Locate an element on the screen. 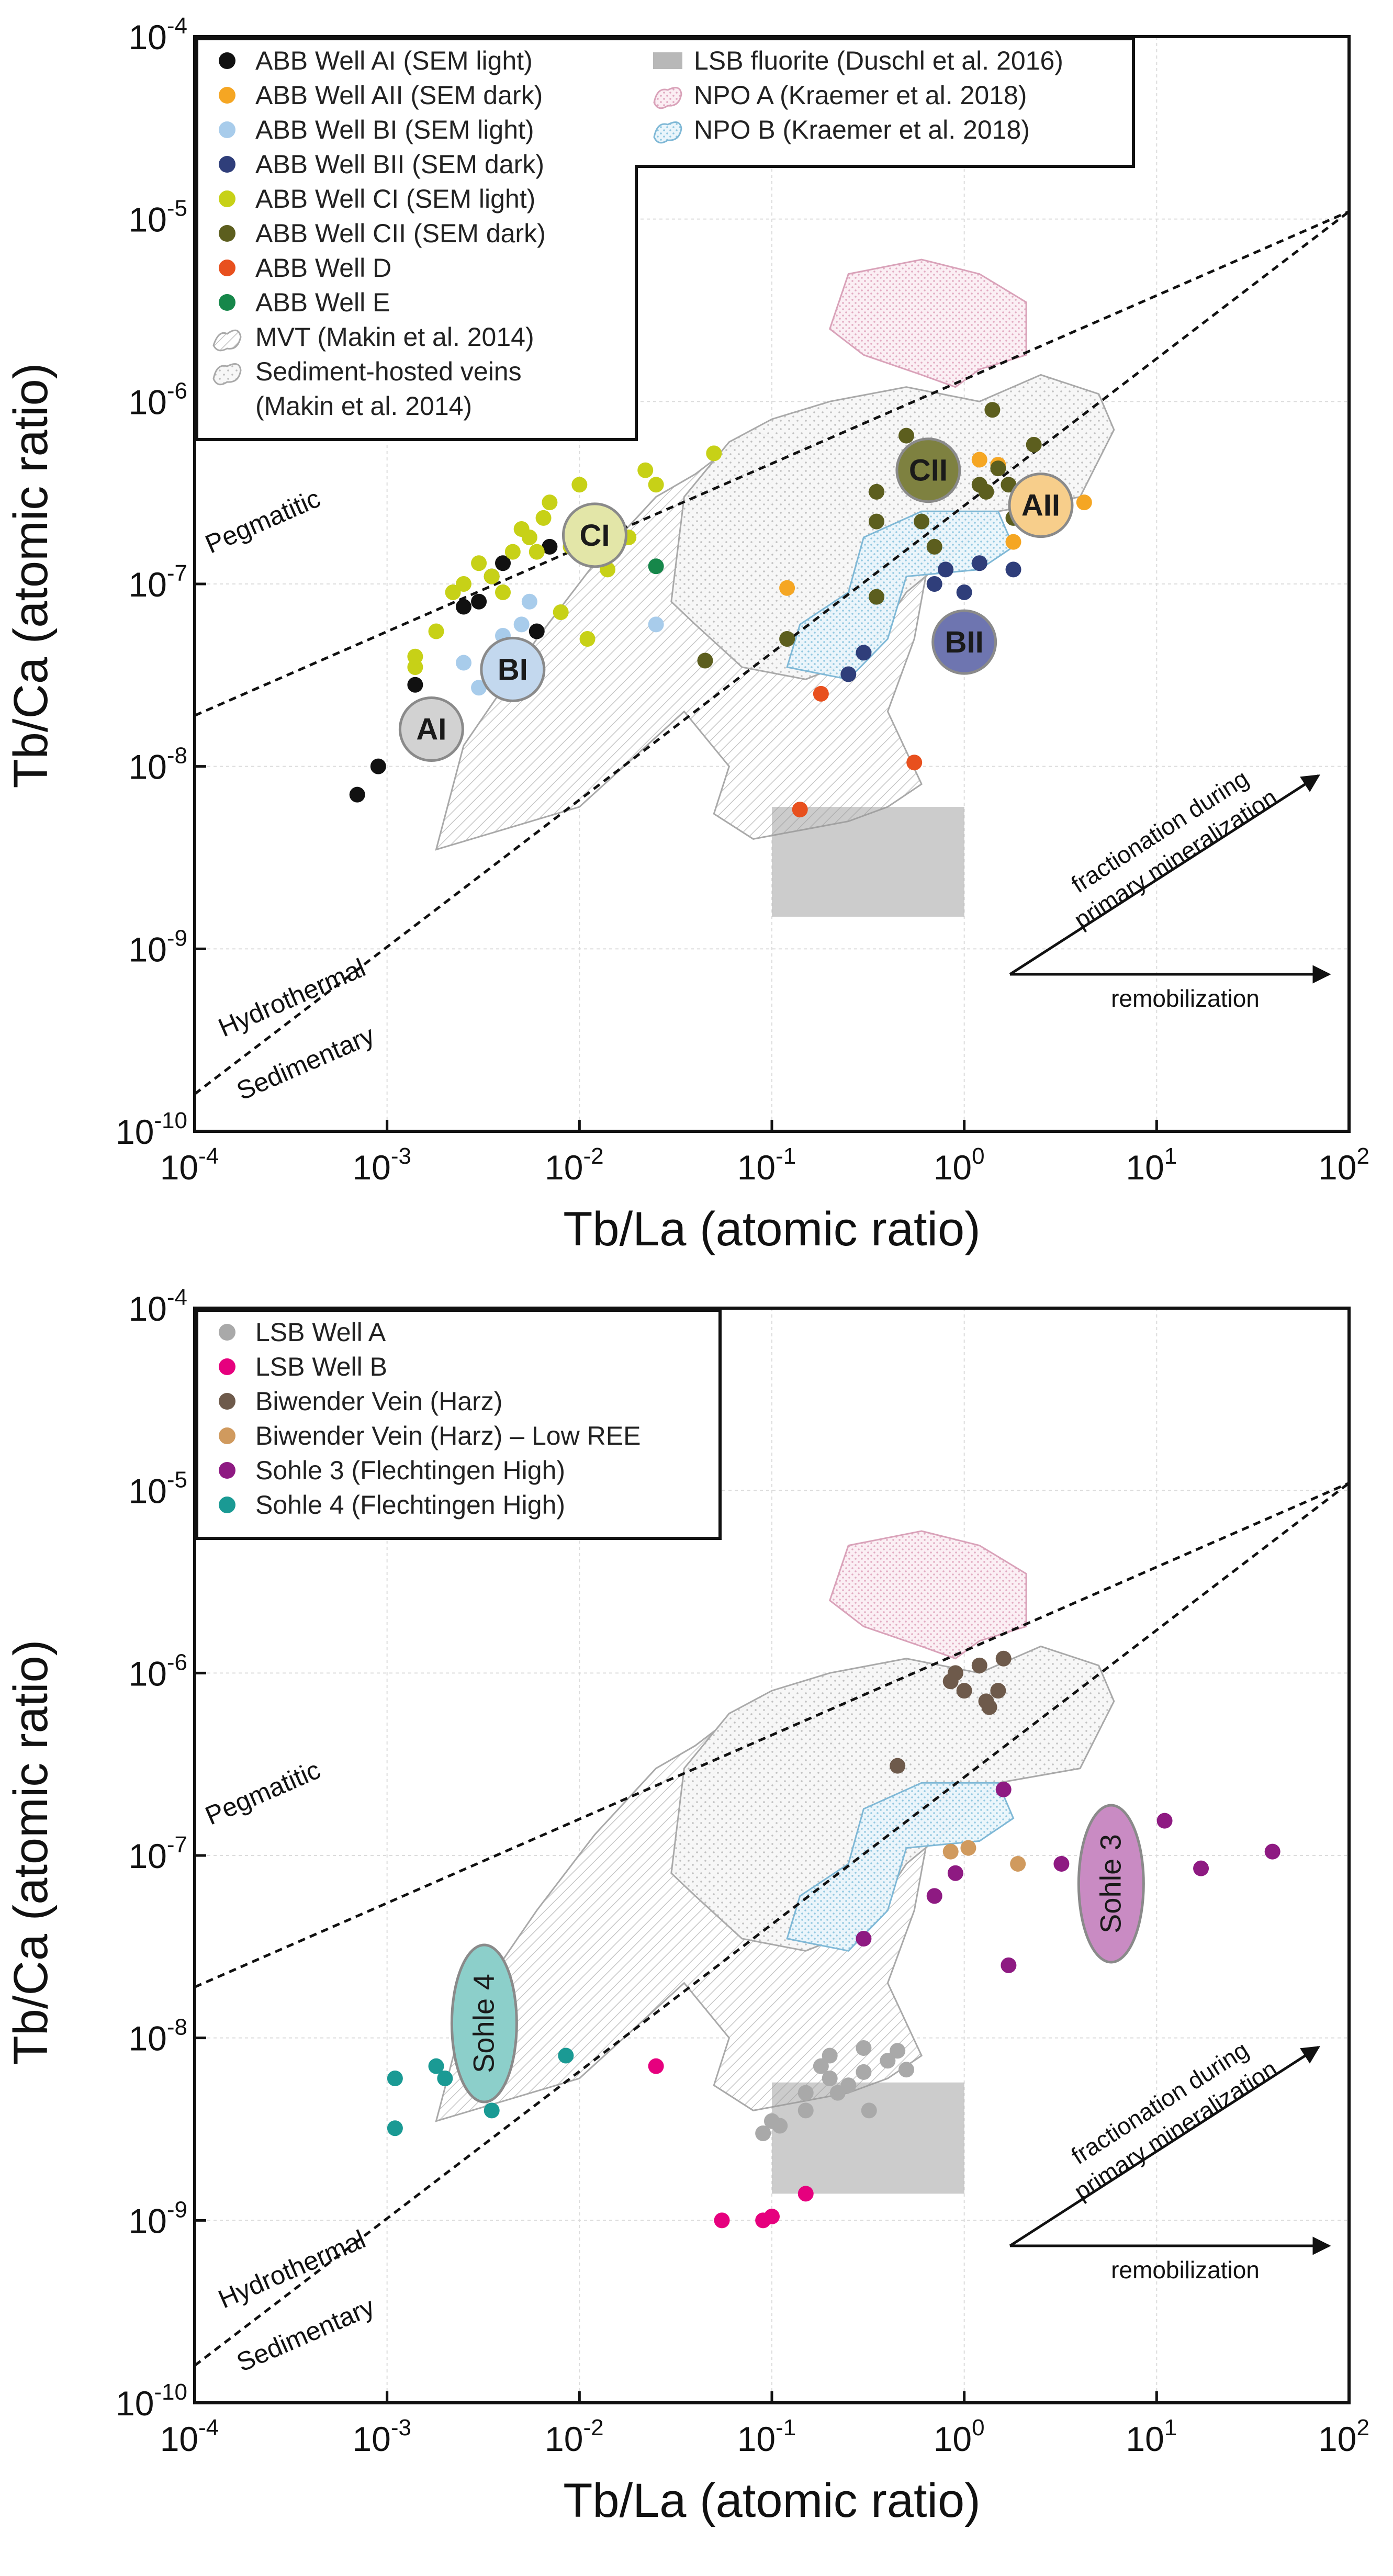  y-tick-exponent: -6 is located at coordinates (177, 1662).